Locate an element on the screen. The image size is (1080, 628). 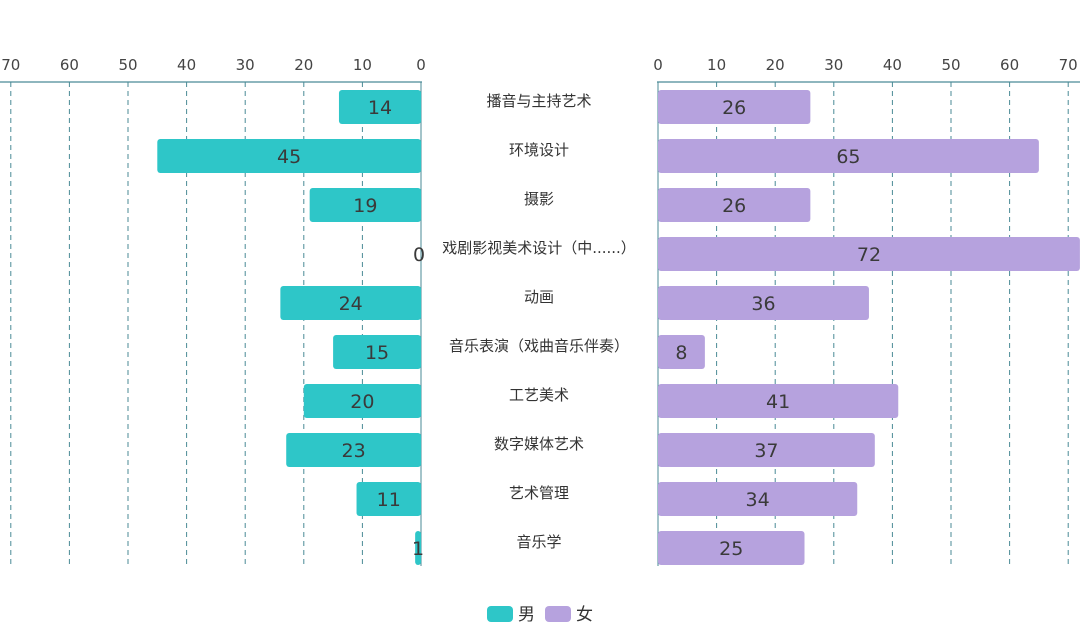
male-value-label: 20 is located at coordinates (362, 402).